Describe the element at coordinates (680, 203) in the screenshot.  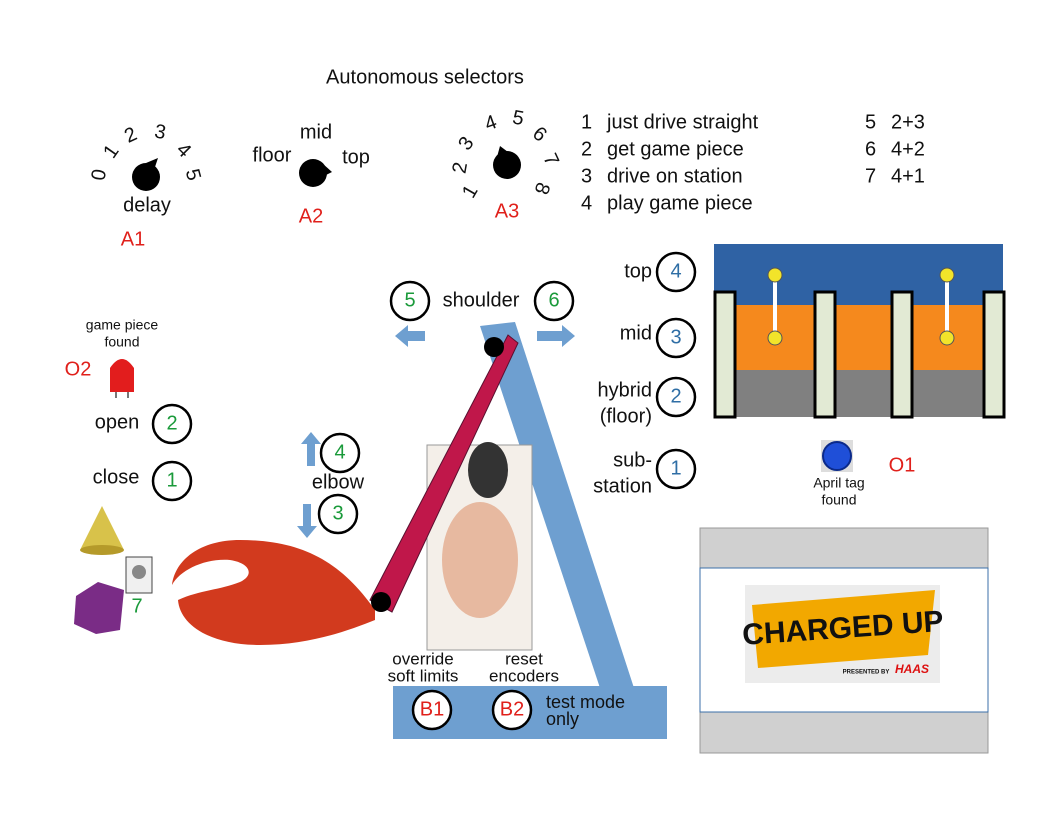
I see `mode-label: play game piece` at that location.